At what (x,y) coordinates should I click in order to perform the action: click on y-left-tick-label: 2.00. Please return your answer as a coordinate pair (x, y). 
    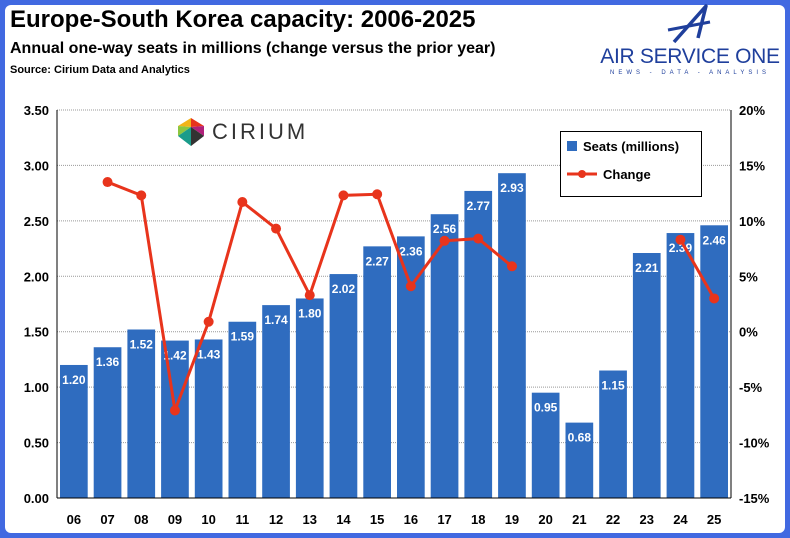
    Looking at the image, I should click on (36, 276).